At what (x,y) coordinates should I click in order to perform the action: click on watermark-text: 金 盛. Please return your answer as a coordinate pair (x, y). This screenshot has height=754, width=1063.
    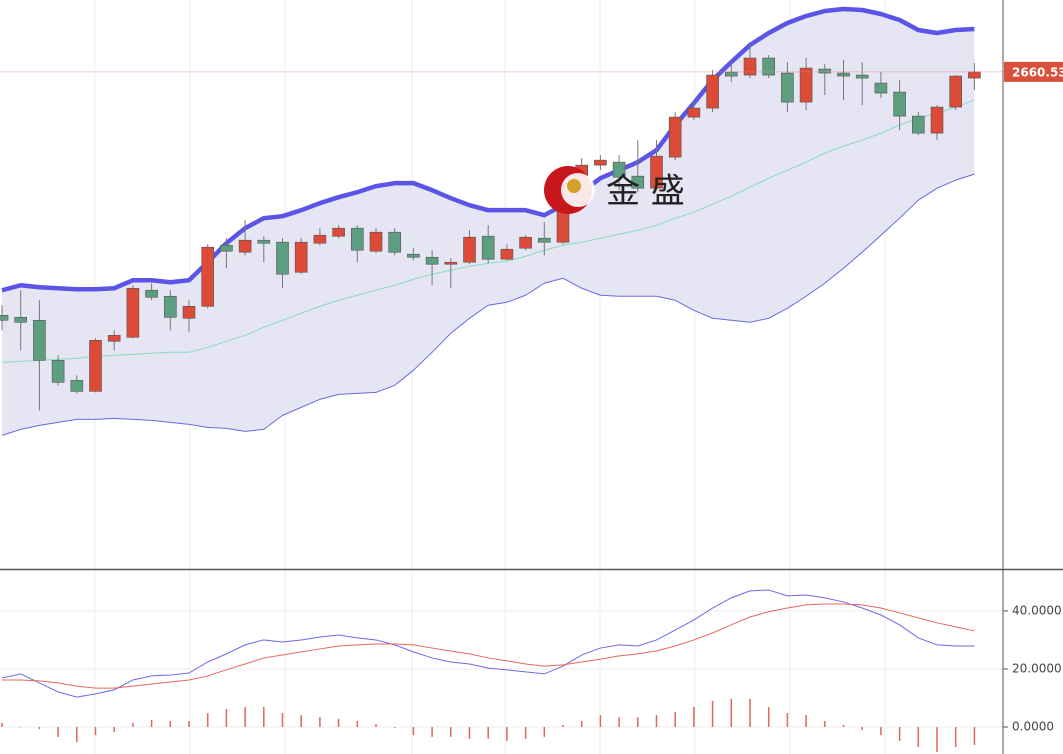
    Looking at the image, I should click on (645, 192).